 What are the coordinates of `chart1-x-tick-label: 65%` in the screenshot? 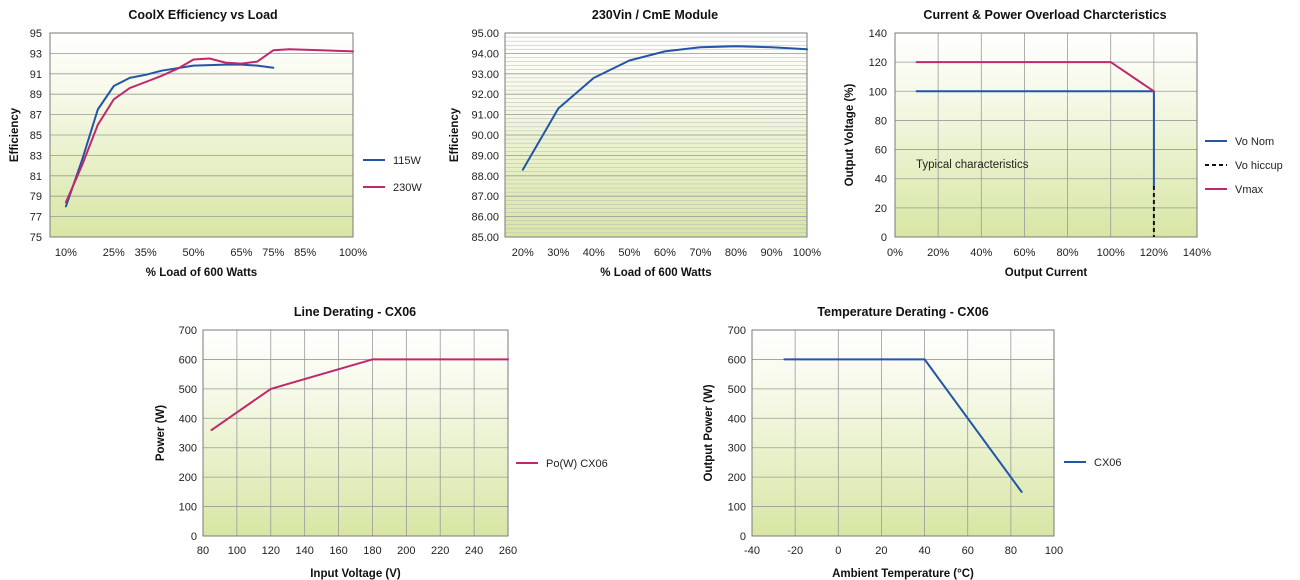 It's located at (241, 253).